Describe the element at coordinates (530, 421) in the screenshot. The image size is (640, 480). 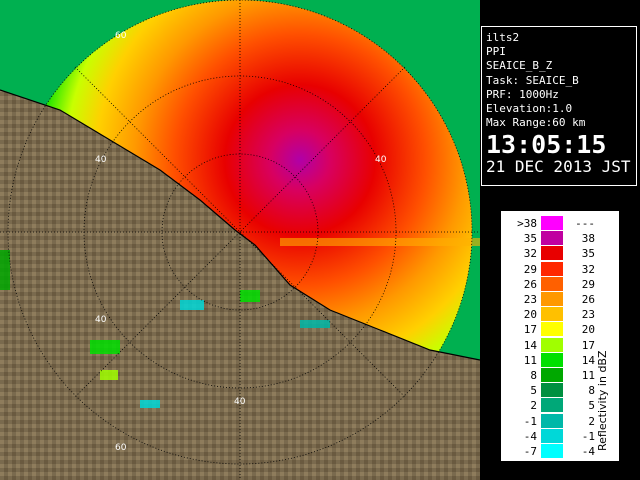
I see `legend-low-value: -1` at that location.